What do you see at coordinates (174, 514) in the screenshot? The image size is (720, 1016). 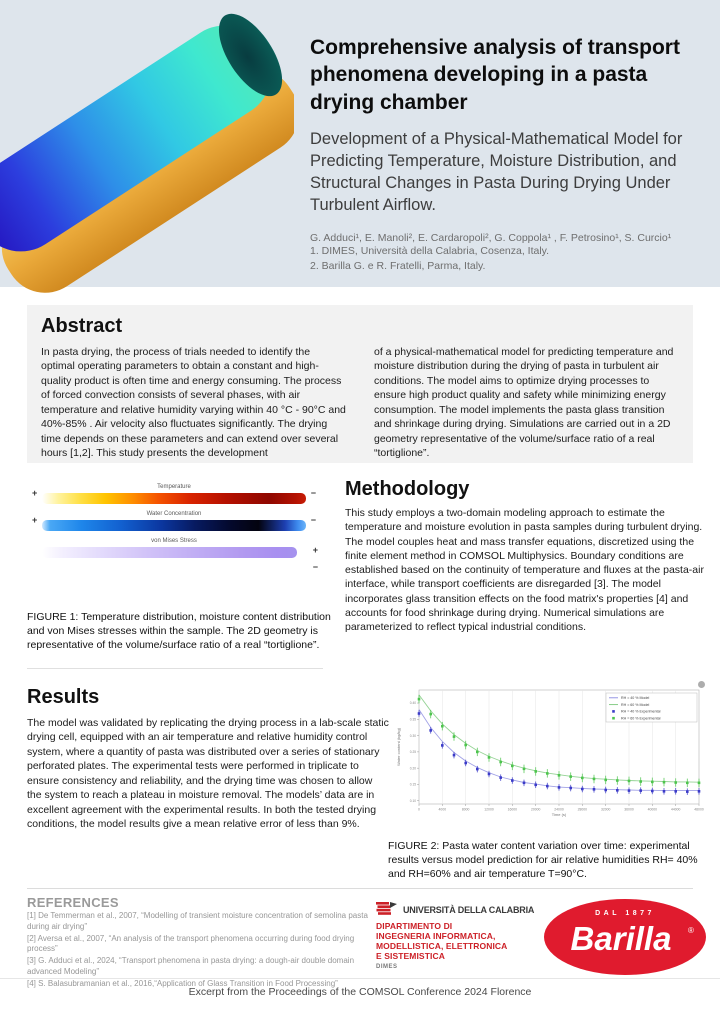 I see `colorbar-water-label: Water Concentration` at bounding box center [174, 514].